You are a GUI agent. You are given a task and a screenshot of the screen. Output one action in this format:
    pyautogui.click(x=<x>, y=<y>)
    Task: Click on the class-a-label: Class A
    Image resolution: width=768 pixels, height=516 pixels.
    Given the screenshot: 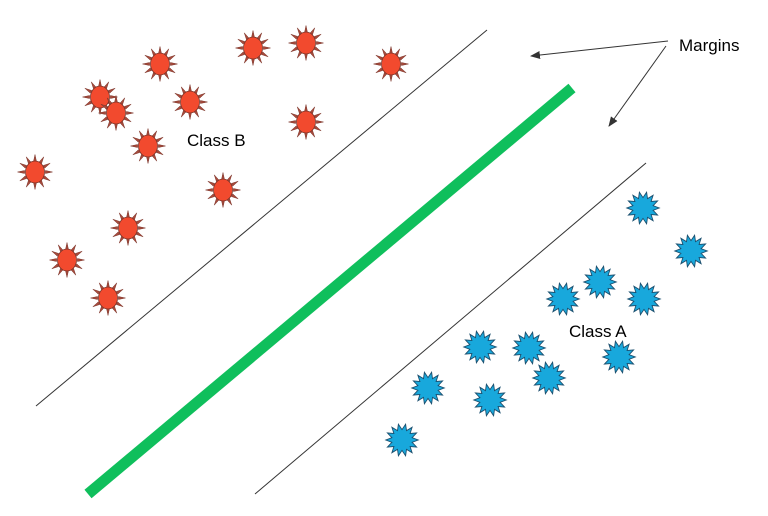 What is the action you would take?
    pyautogui.click(x=598, y=331)
    